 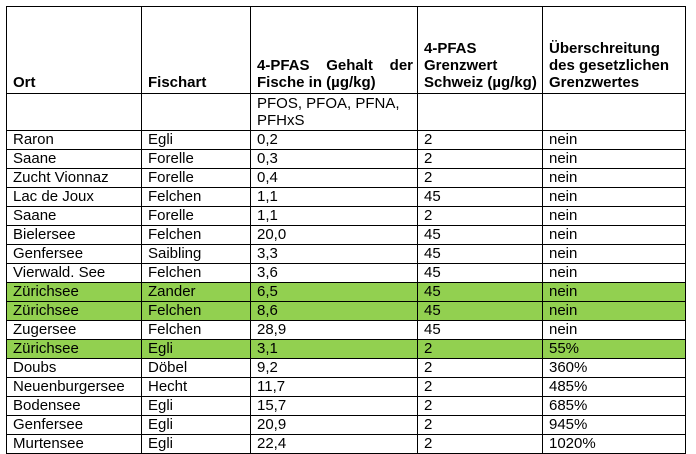 What do you see at coordinates (614, 406) in the screenshot?
I see `cell-ueberschreitung: 685%` at bounding box center [614, 406].